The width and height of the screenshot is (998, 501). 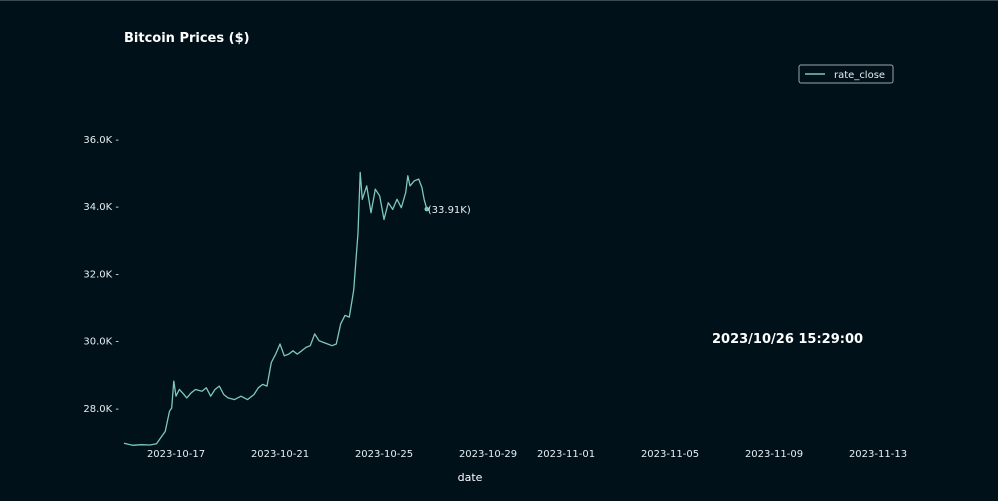 I want to click on x-tick-label: 2023-11-01, so click(x=566, y=454).